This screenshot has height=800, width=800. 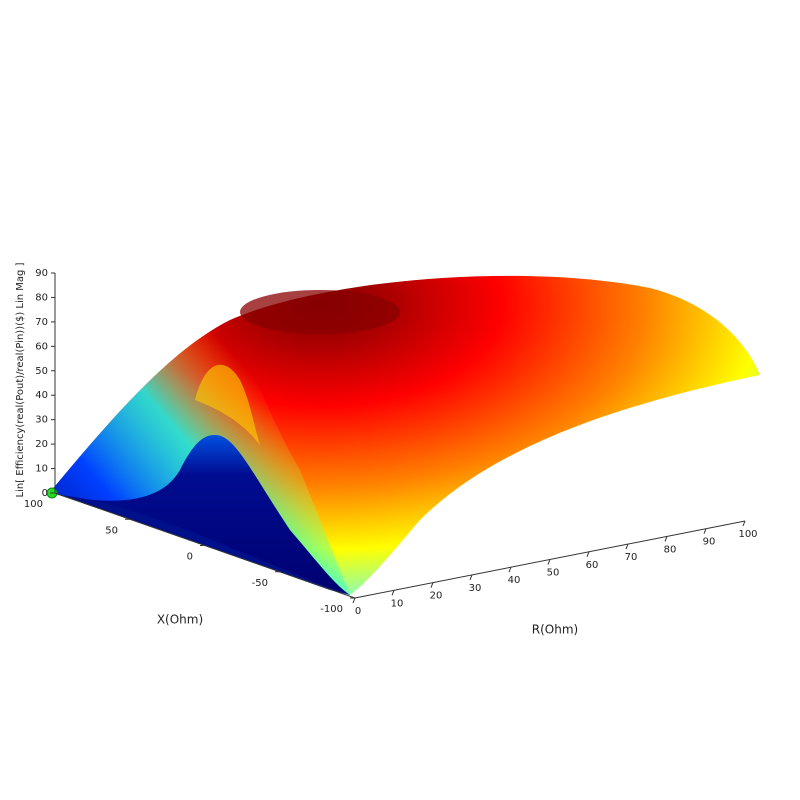 What do you see at coordinates (41, 395) in the screenshot?
I see `z-tick-label: 40` at bounding box center [41, 395].